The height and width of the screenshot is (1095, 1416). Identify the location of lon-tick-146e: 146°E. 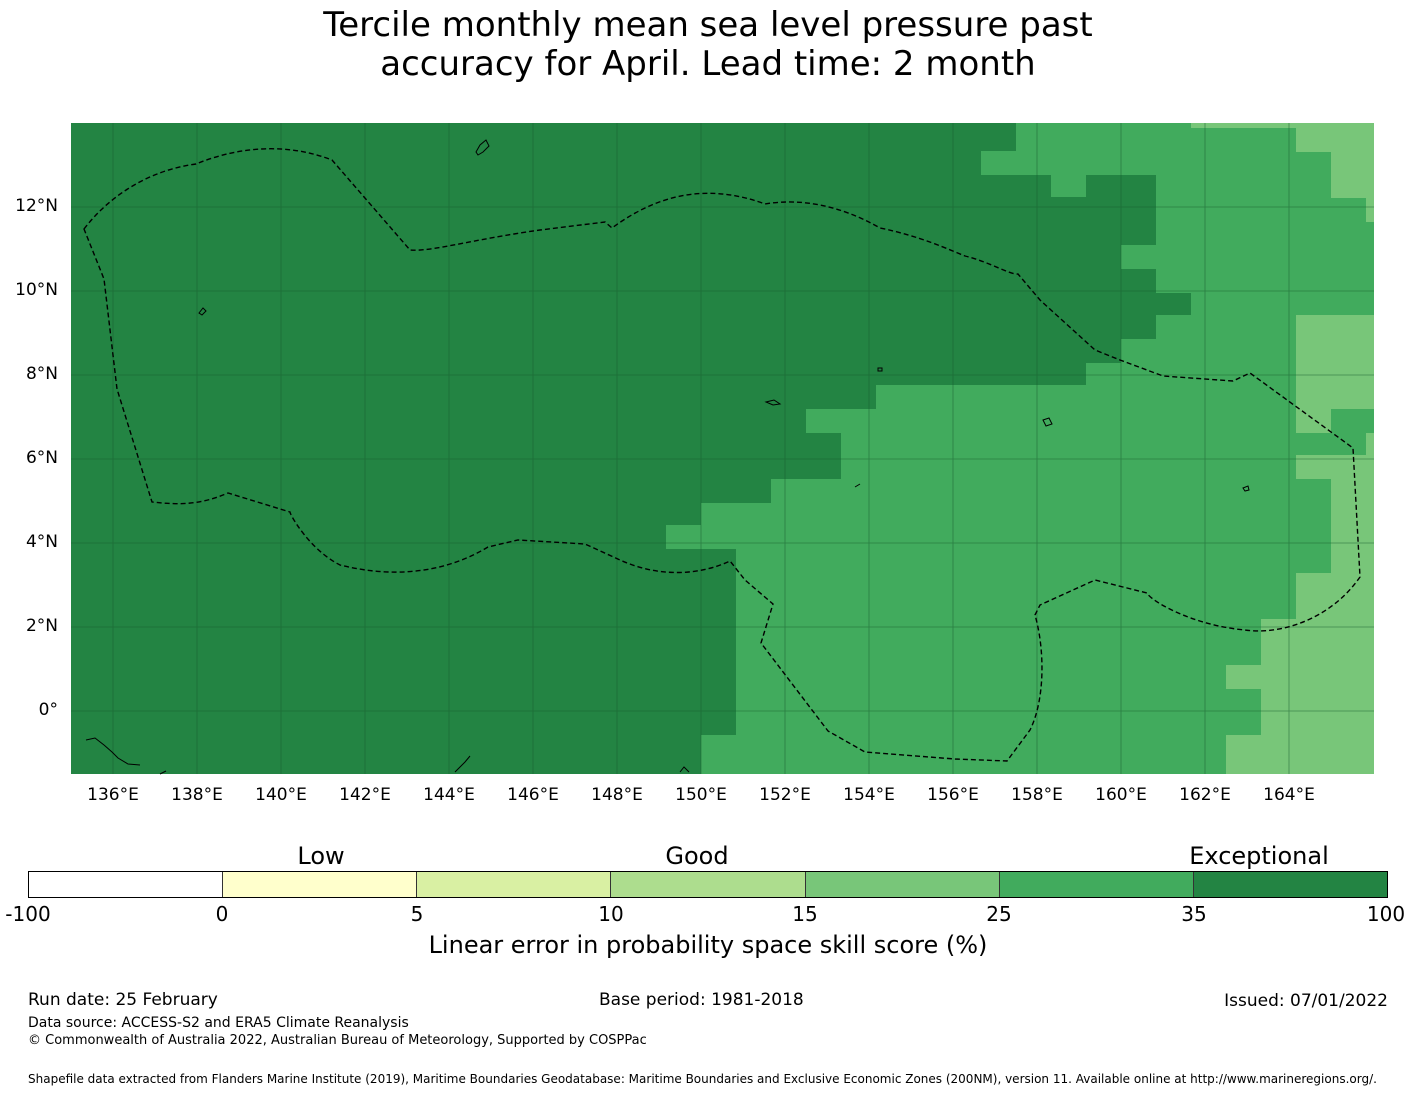
(533, 795).